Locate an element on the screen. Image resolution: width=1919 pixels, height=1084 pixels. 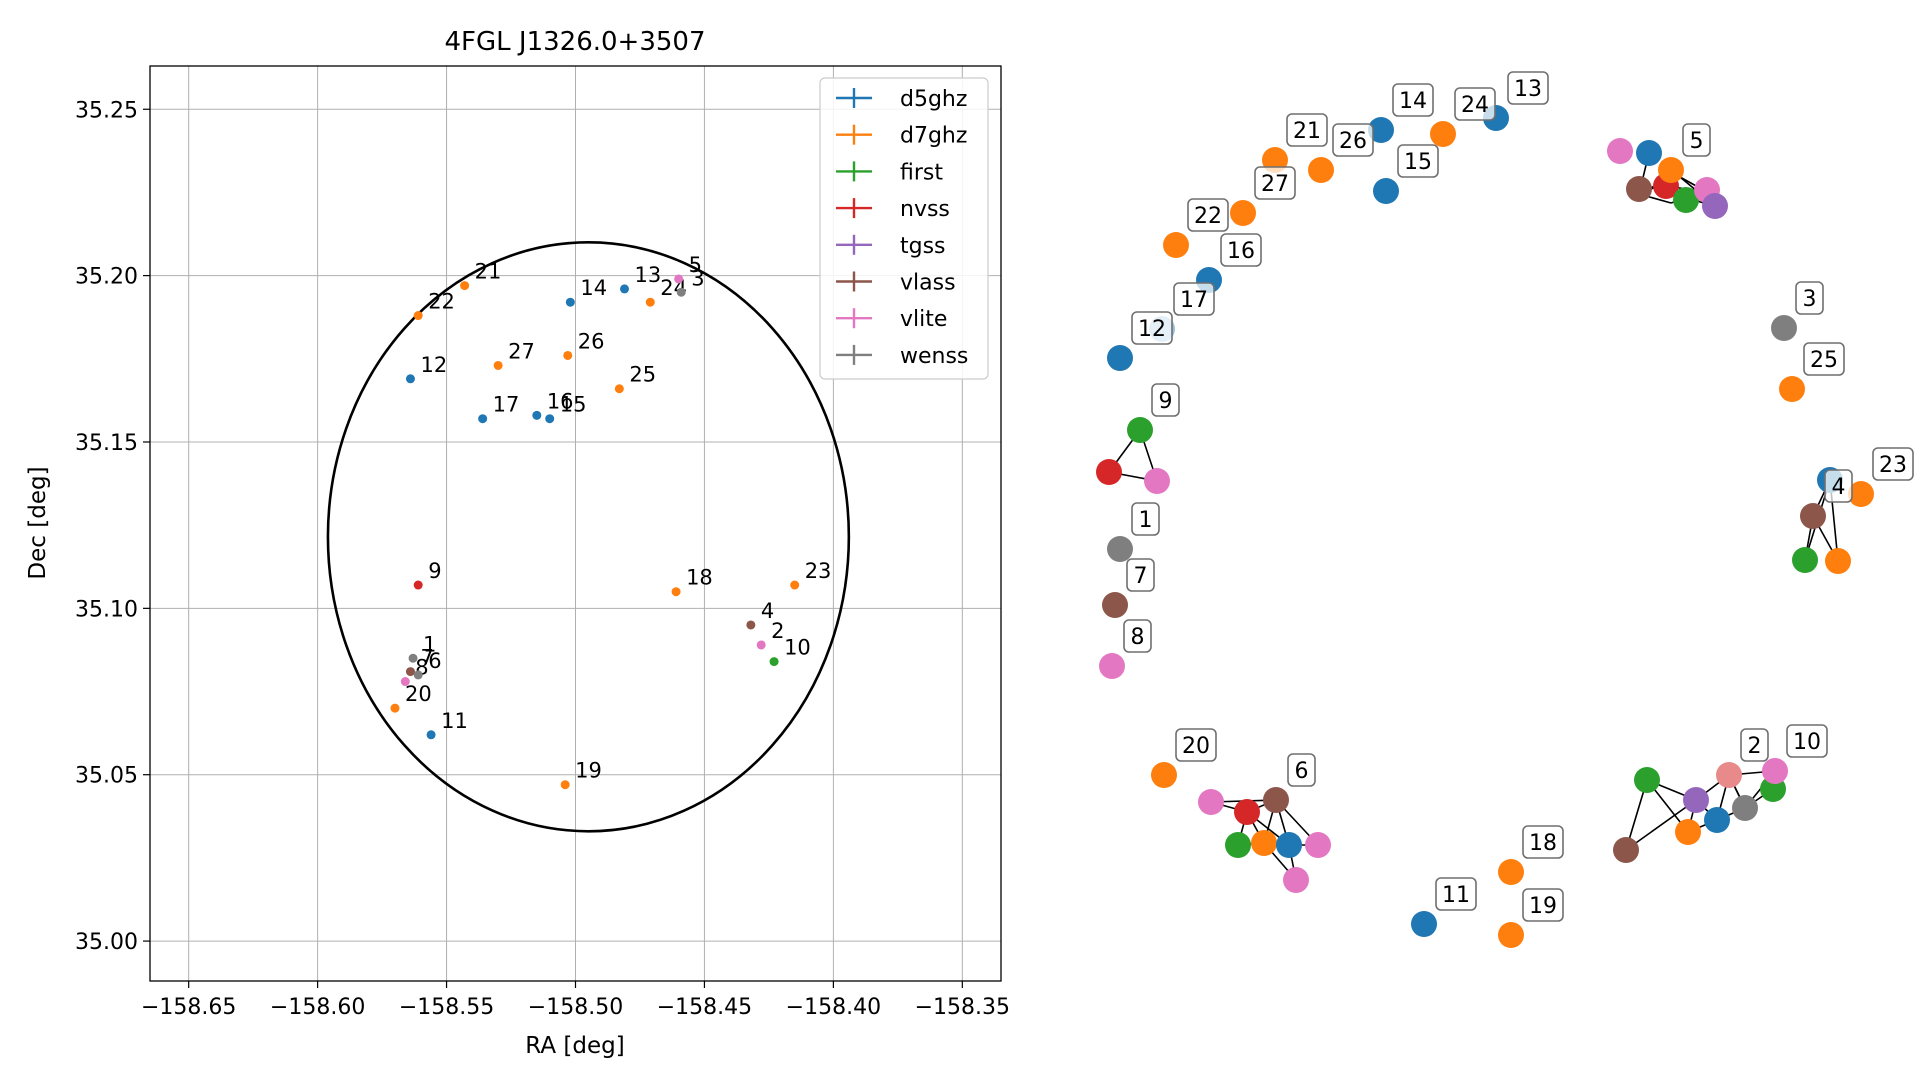
network-node-label: 16 is located at coordinates (1241, 251).